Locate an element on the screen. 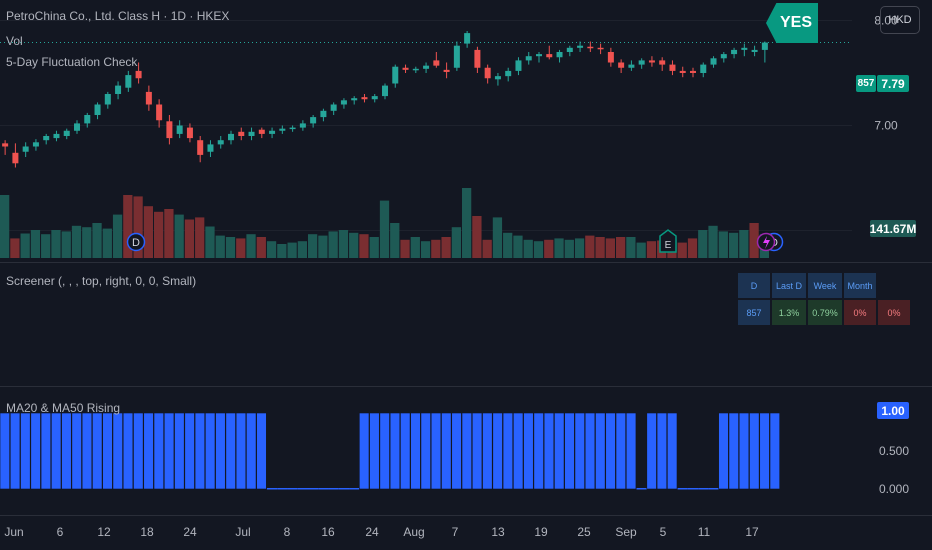 The width and height of the screenshot is (932, 550). yes-flag: YES is located at coordinates (792, 23).